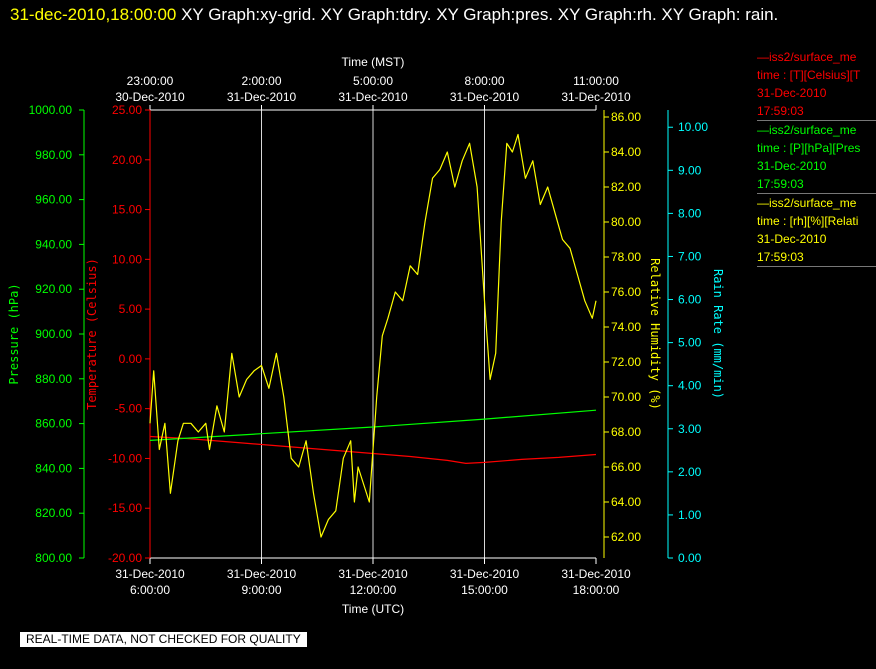 The width and height of the screenshot is (876, 669). I want to click on pressure-axis-title: Pressure (hPa), so click(14, 333).